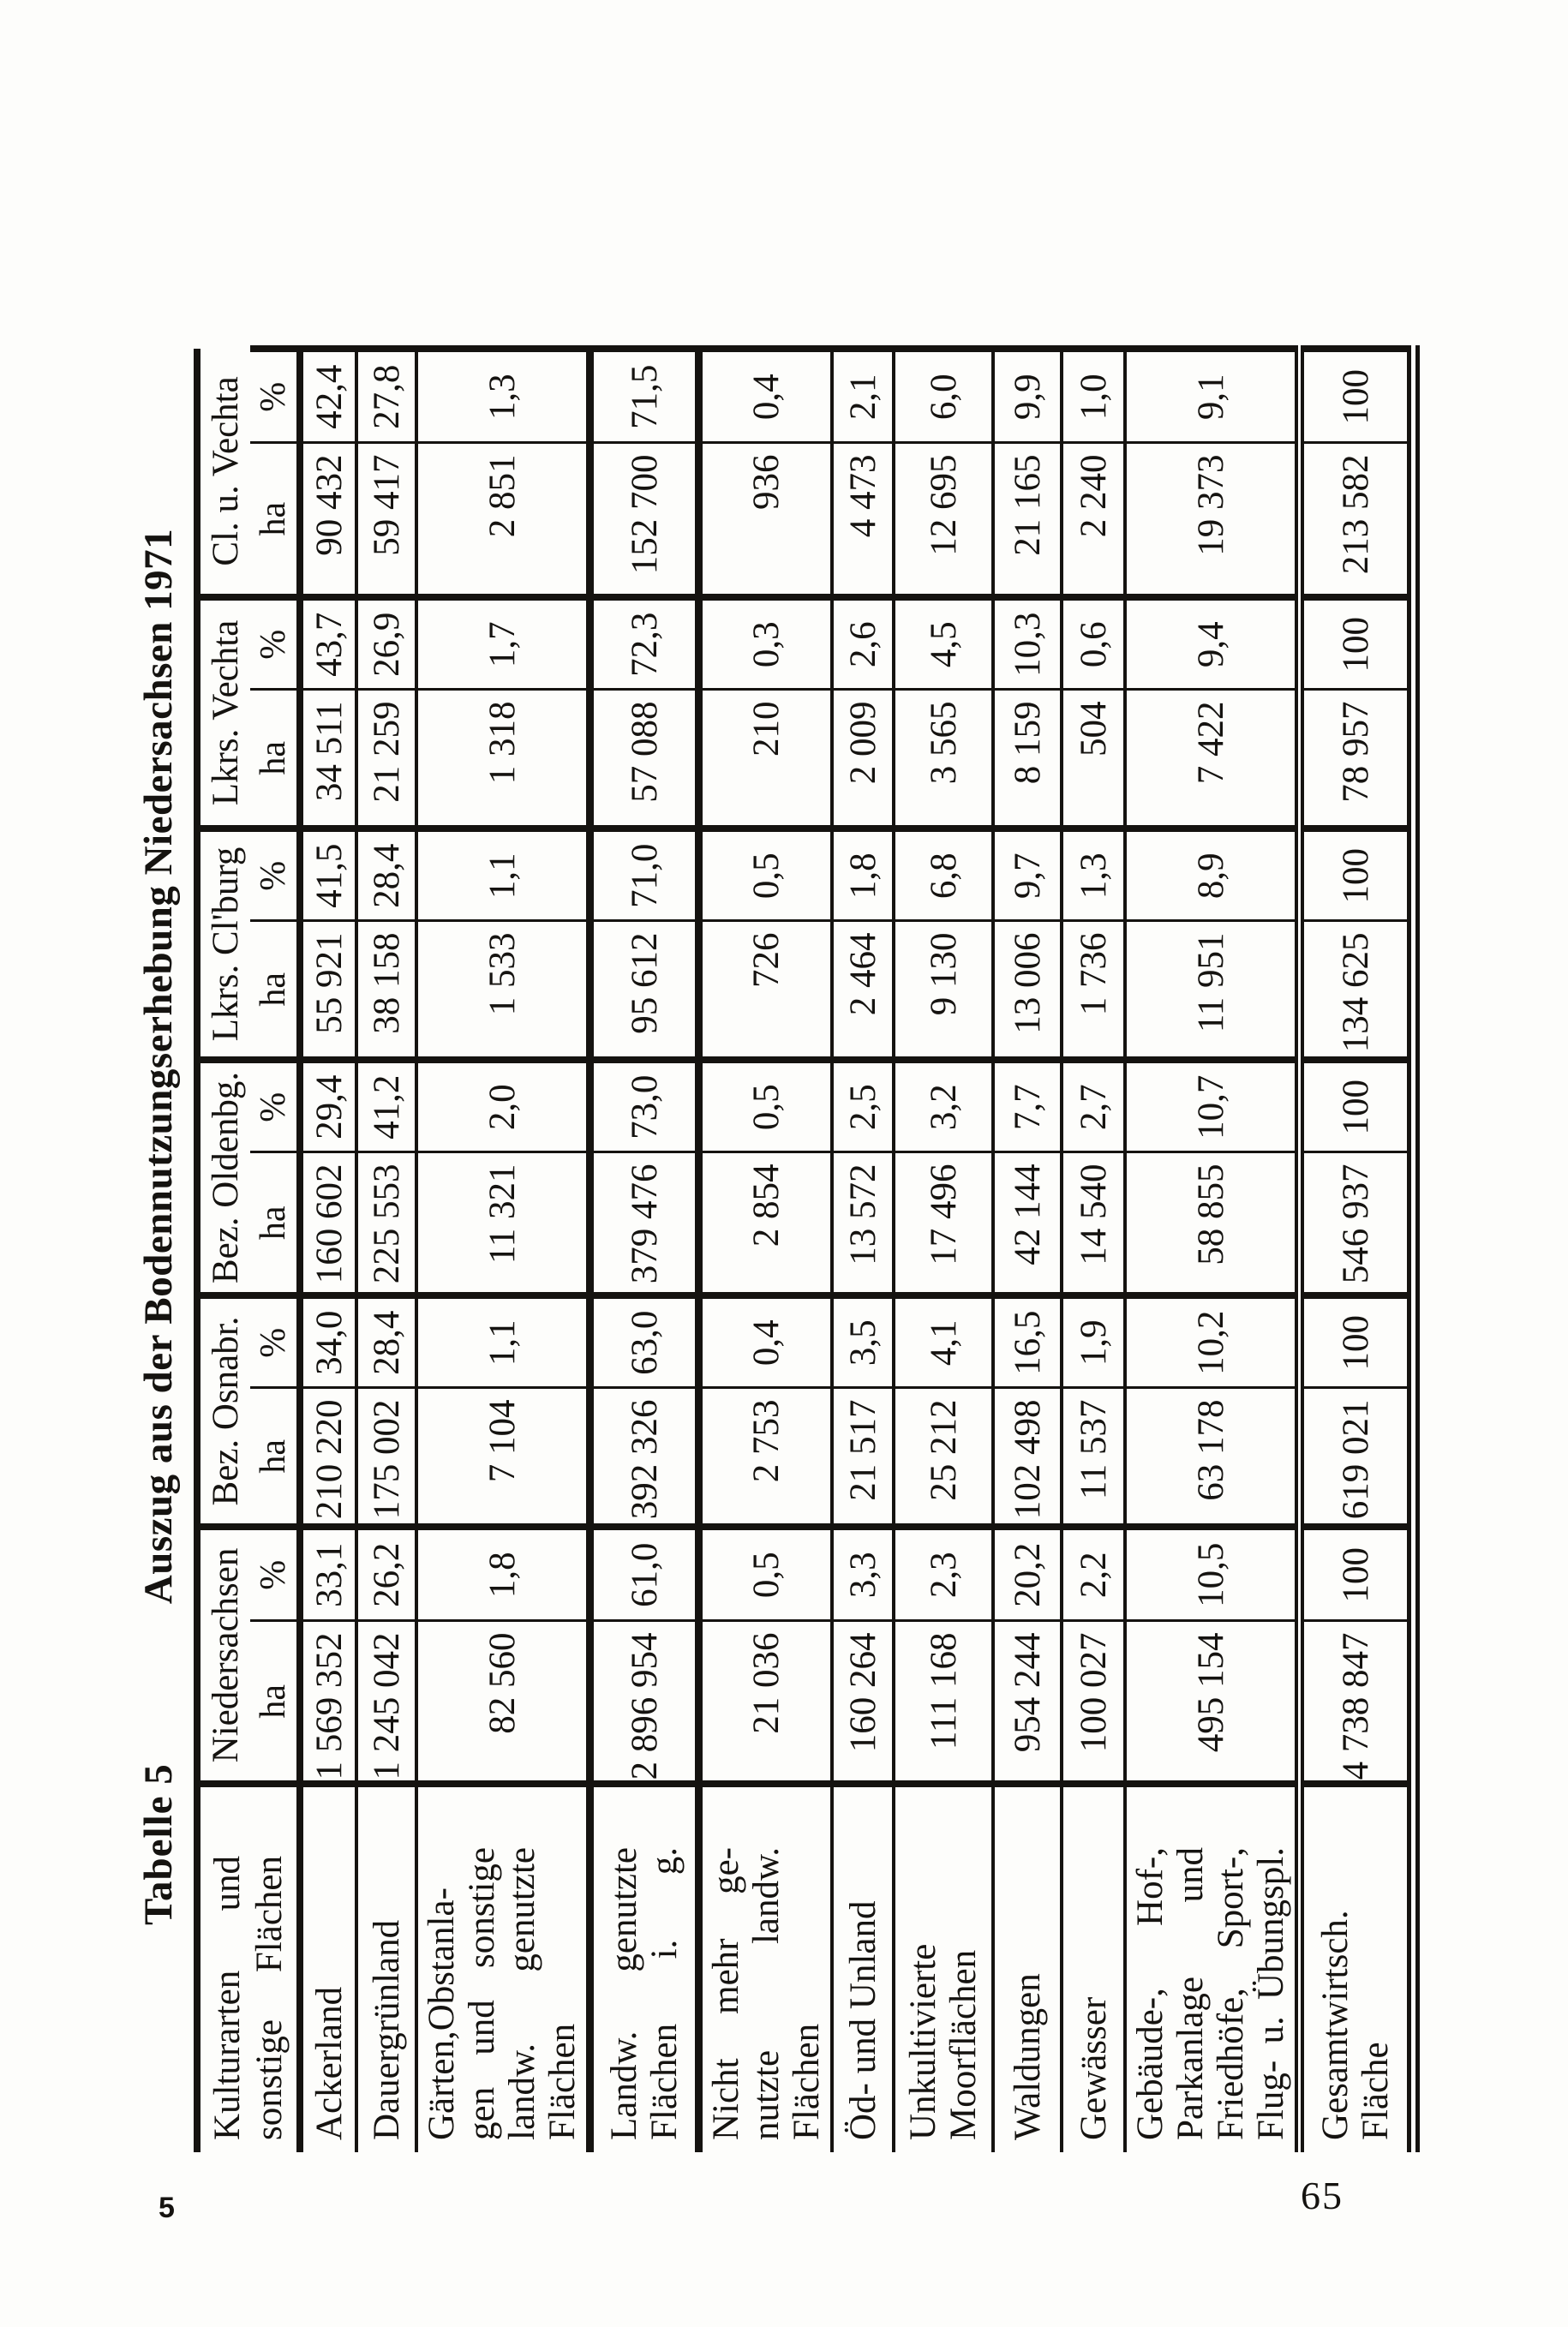 The width and height of the screenshot is (1568, 2327). I want to click on value-ha: 59 417, so click(386, 519).